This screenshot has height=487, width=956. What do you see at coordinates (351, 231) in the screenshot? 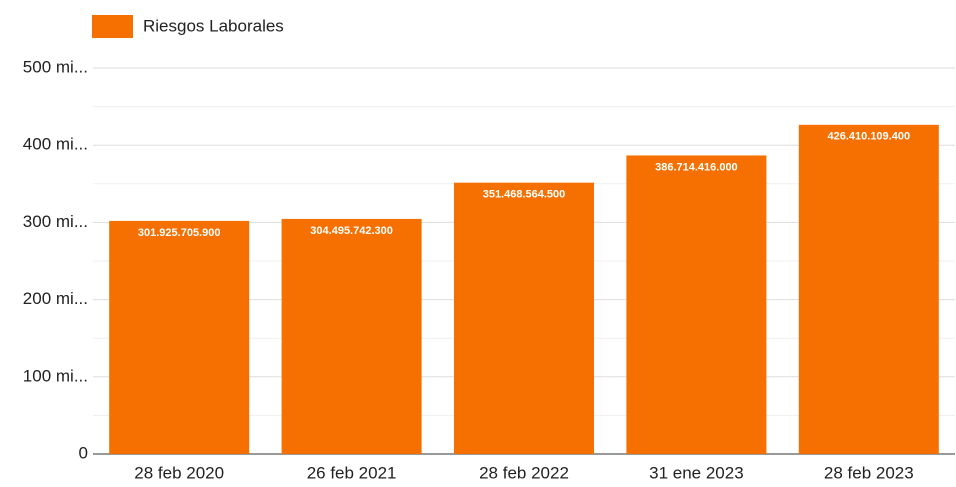
I see `value-label: 304.495.742.300` at bounding box center [351, 231].